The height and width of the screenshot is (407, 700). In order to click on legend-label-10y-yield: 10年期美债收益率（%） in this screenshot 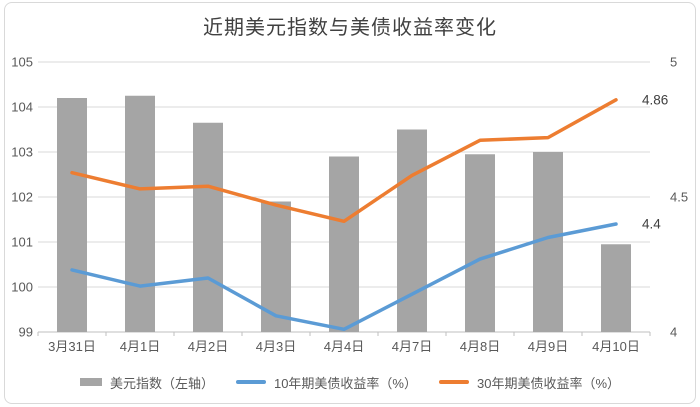, I will do `click(345, 383)`.